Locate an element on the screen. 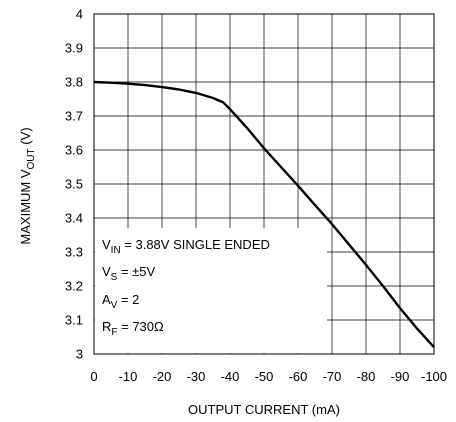 This screenshot has height=422, width=456. y-tick-labels: 3 3.1 3.2 3.3 3.4 3.5 3.6 3.7 3.8 3.9 4 is located at coordinates (74, 184).